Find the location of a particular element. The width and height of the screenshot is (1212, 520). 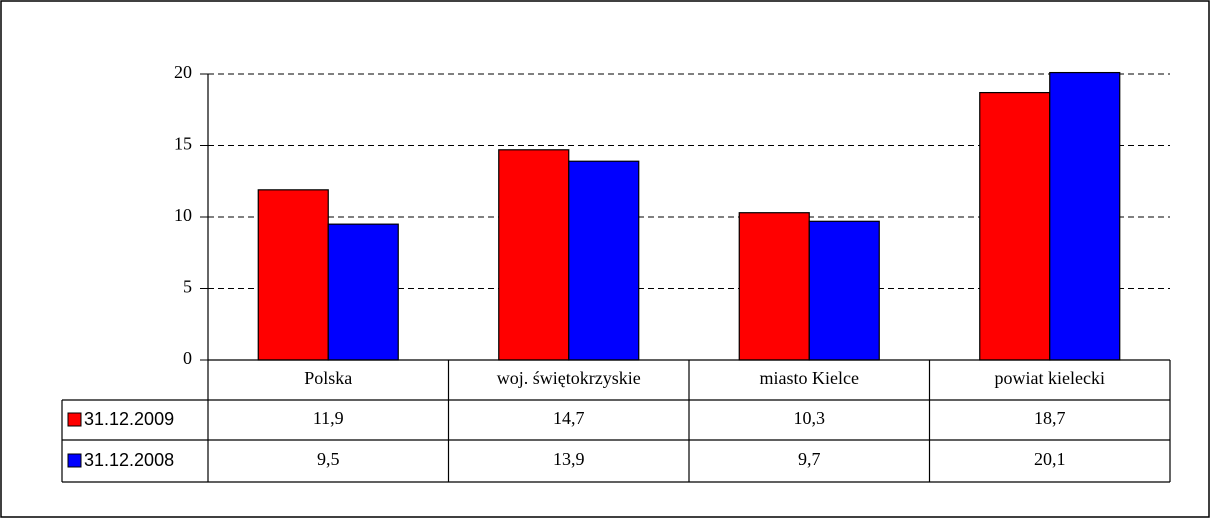

y-tick-label: 15 is located at coordinates (183, 144).